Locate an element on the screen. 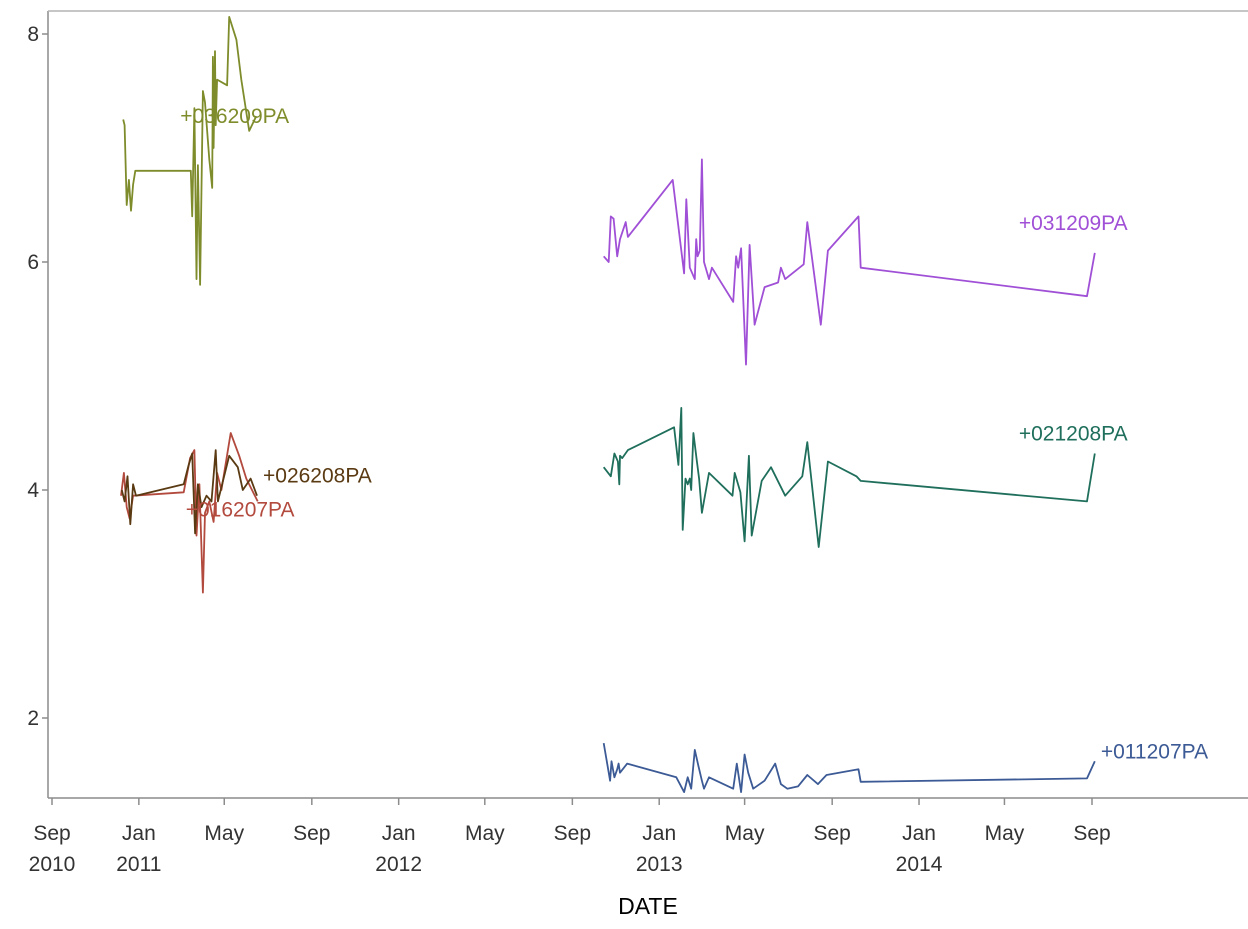  x-tick-label-year: 2013 is located at coordinates (659, 864).